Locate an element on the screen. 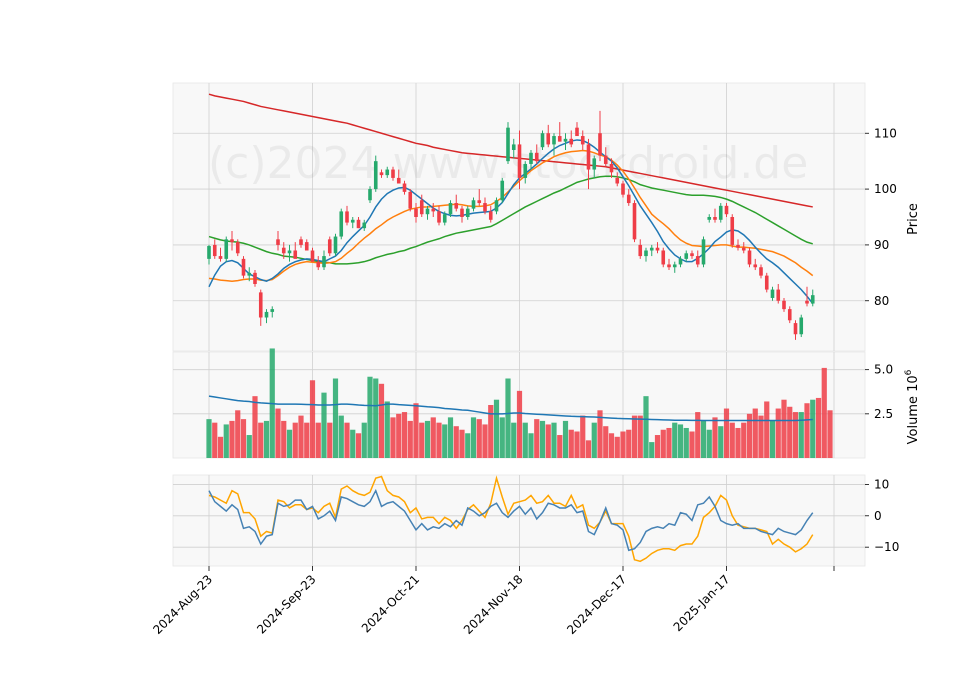  osc-panel-background is located at coordinates (519, 520).